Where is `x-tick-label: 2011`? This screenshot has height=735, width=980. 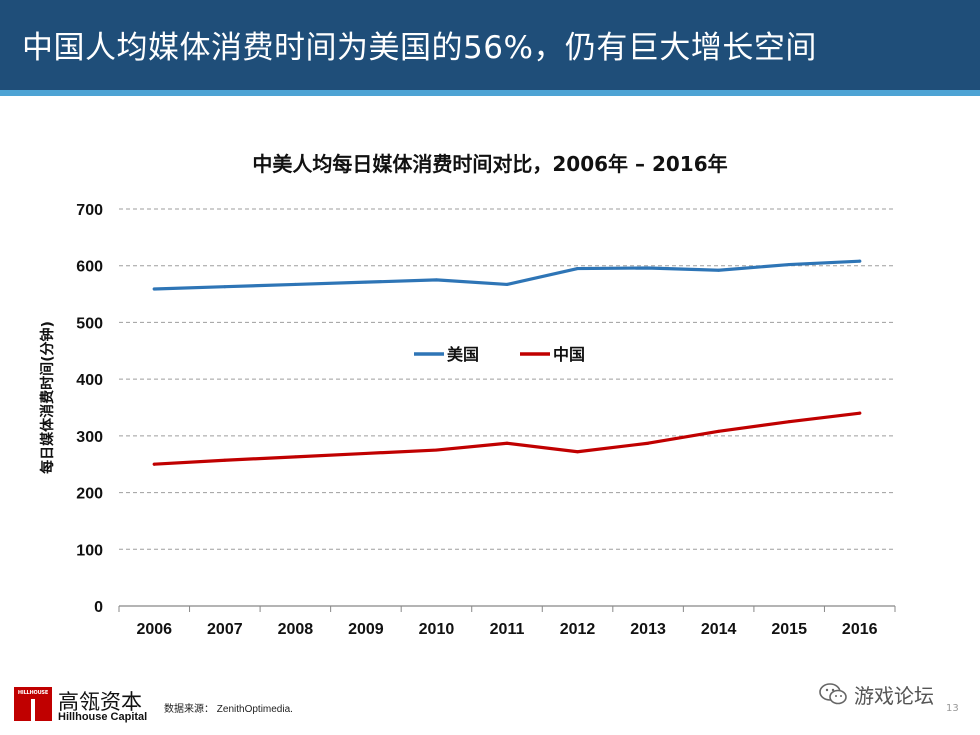
x-tick-label: 2011 is located at coordinates (507, 629).